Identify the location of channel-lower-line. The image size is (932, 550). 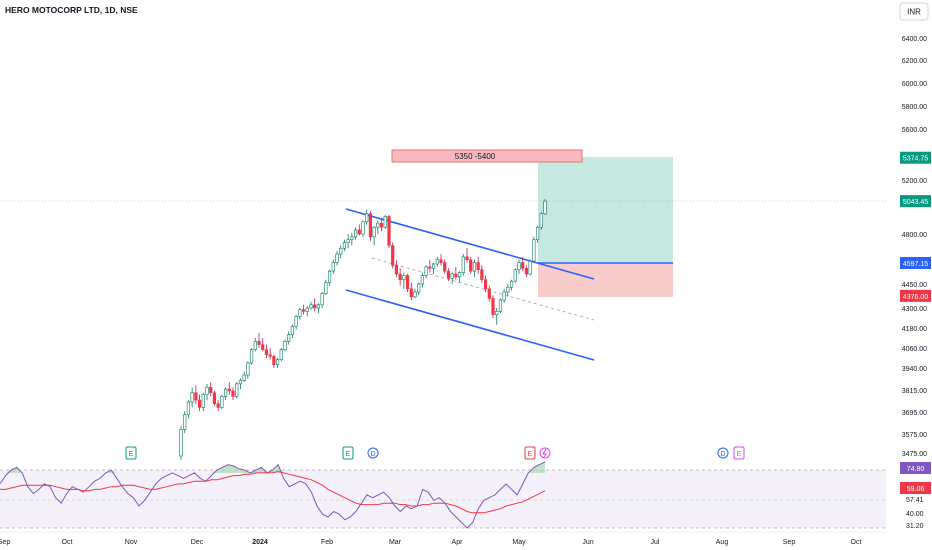
(470, 325).